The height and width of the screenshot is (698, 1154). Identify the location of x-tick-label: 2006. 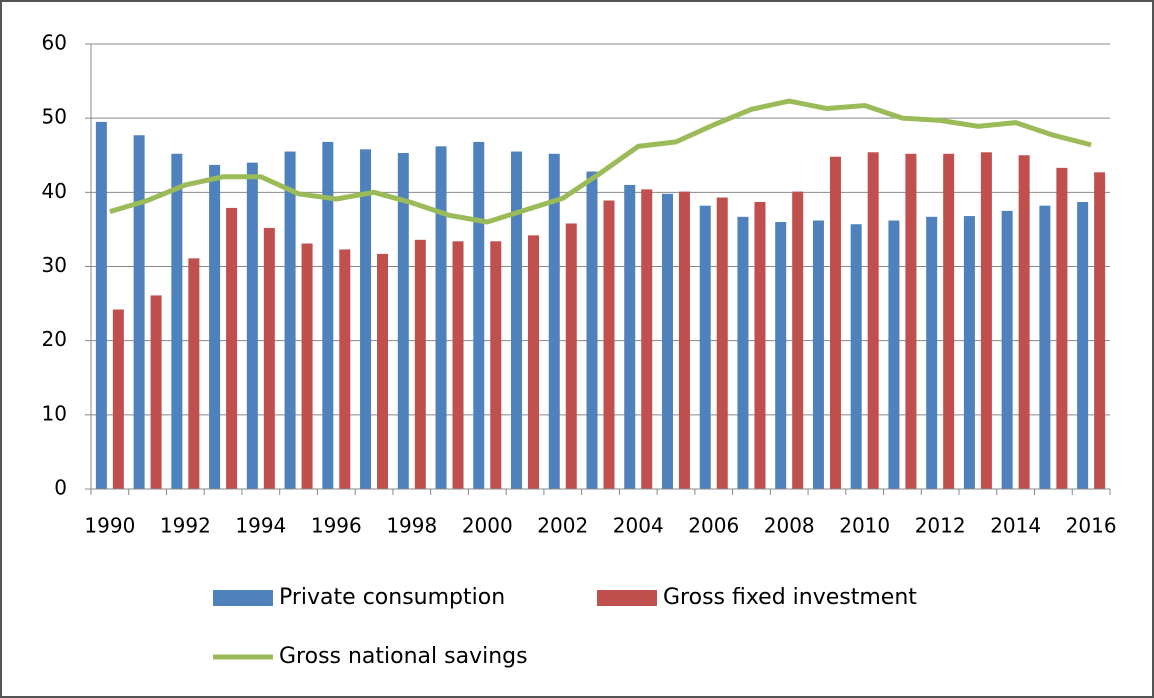
(713, 526).